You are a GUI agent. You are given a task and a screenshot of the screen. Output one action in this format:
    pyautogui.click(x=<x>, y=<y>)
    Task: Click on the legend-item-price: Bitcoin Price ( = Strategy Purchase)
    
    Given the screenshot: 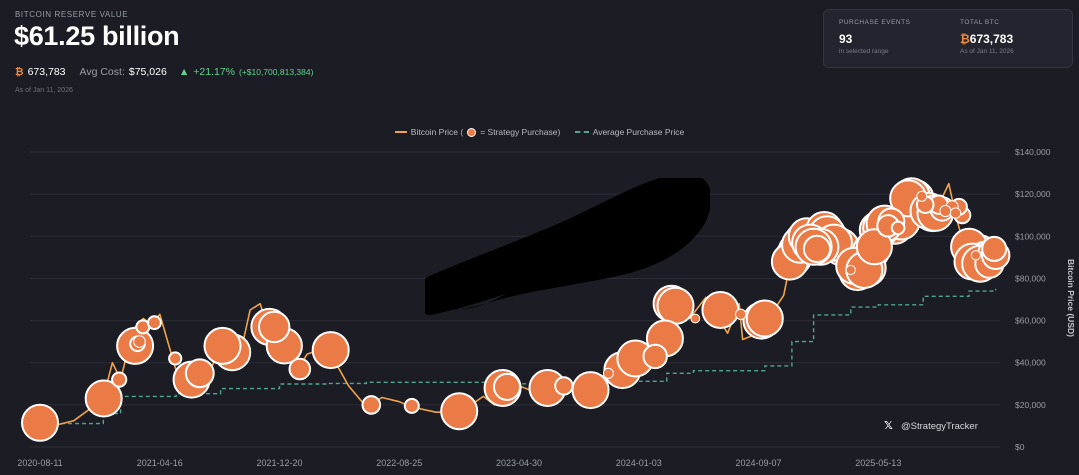 What is the action you would take?
    pyautogui.click(x=477, y=132)
    